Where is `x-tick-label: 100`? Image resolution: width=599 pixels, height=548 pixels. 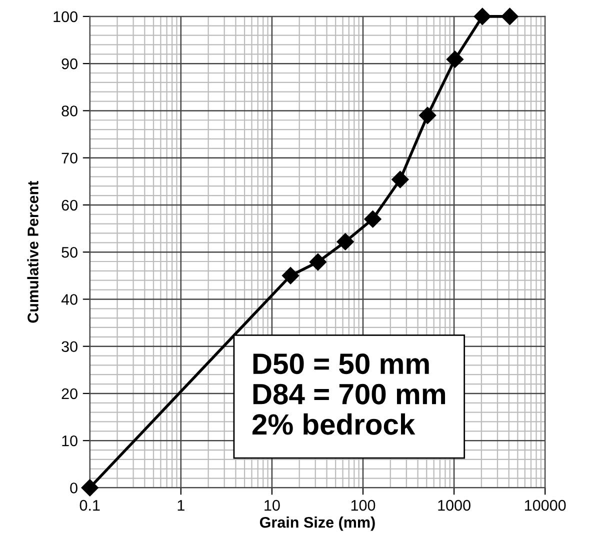
x-tick-label: 100 is located at coordinates (363, 505).